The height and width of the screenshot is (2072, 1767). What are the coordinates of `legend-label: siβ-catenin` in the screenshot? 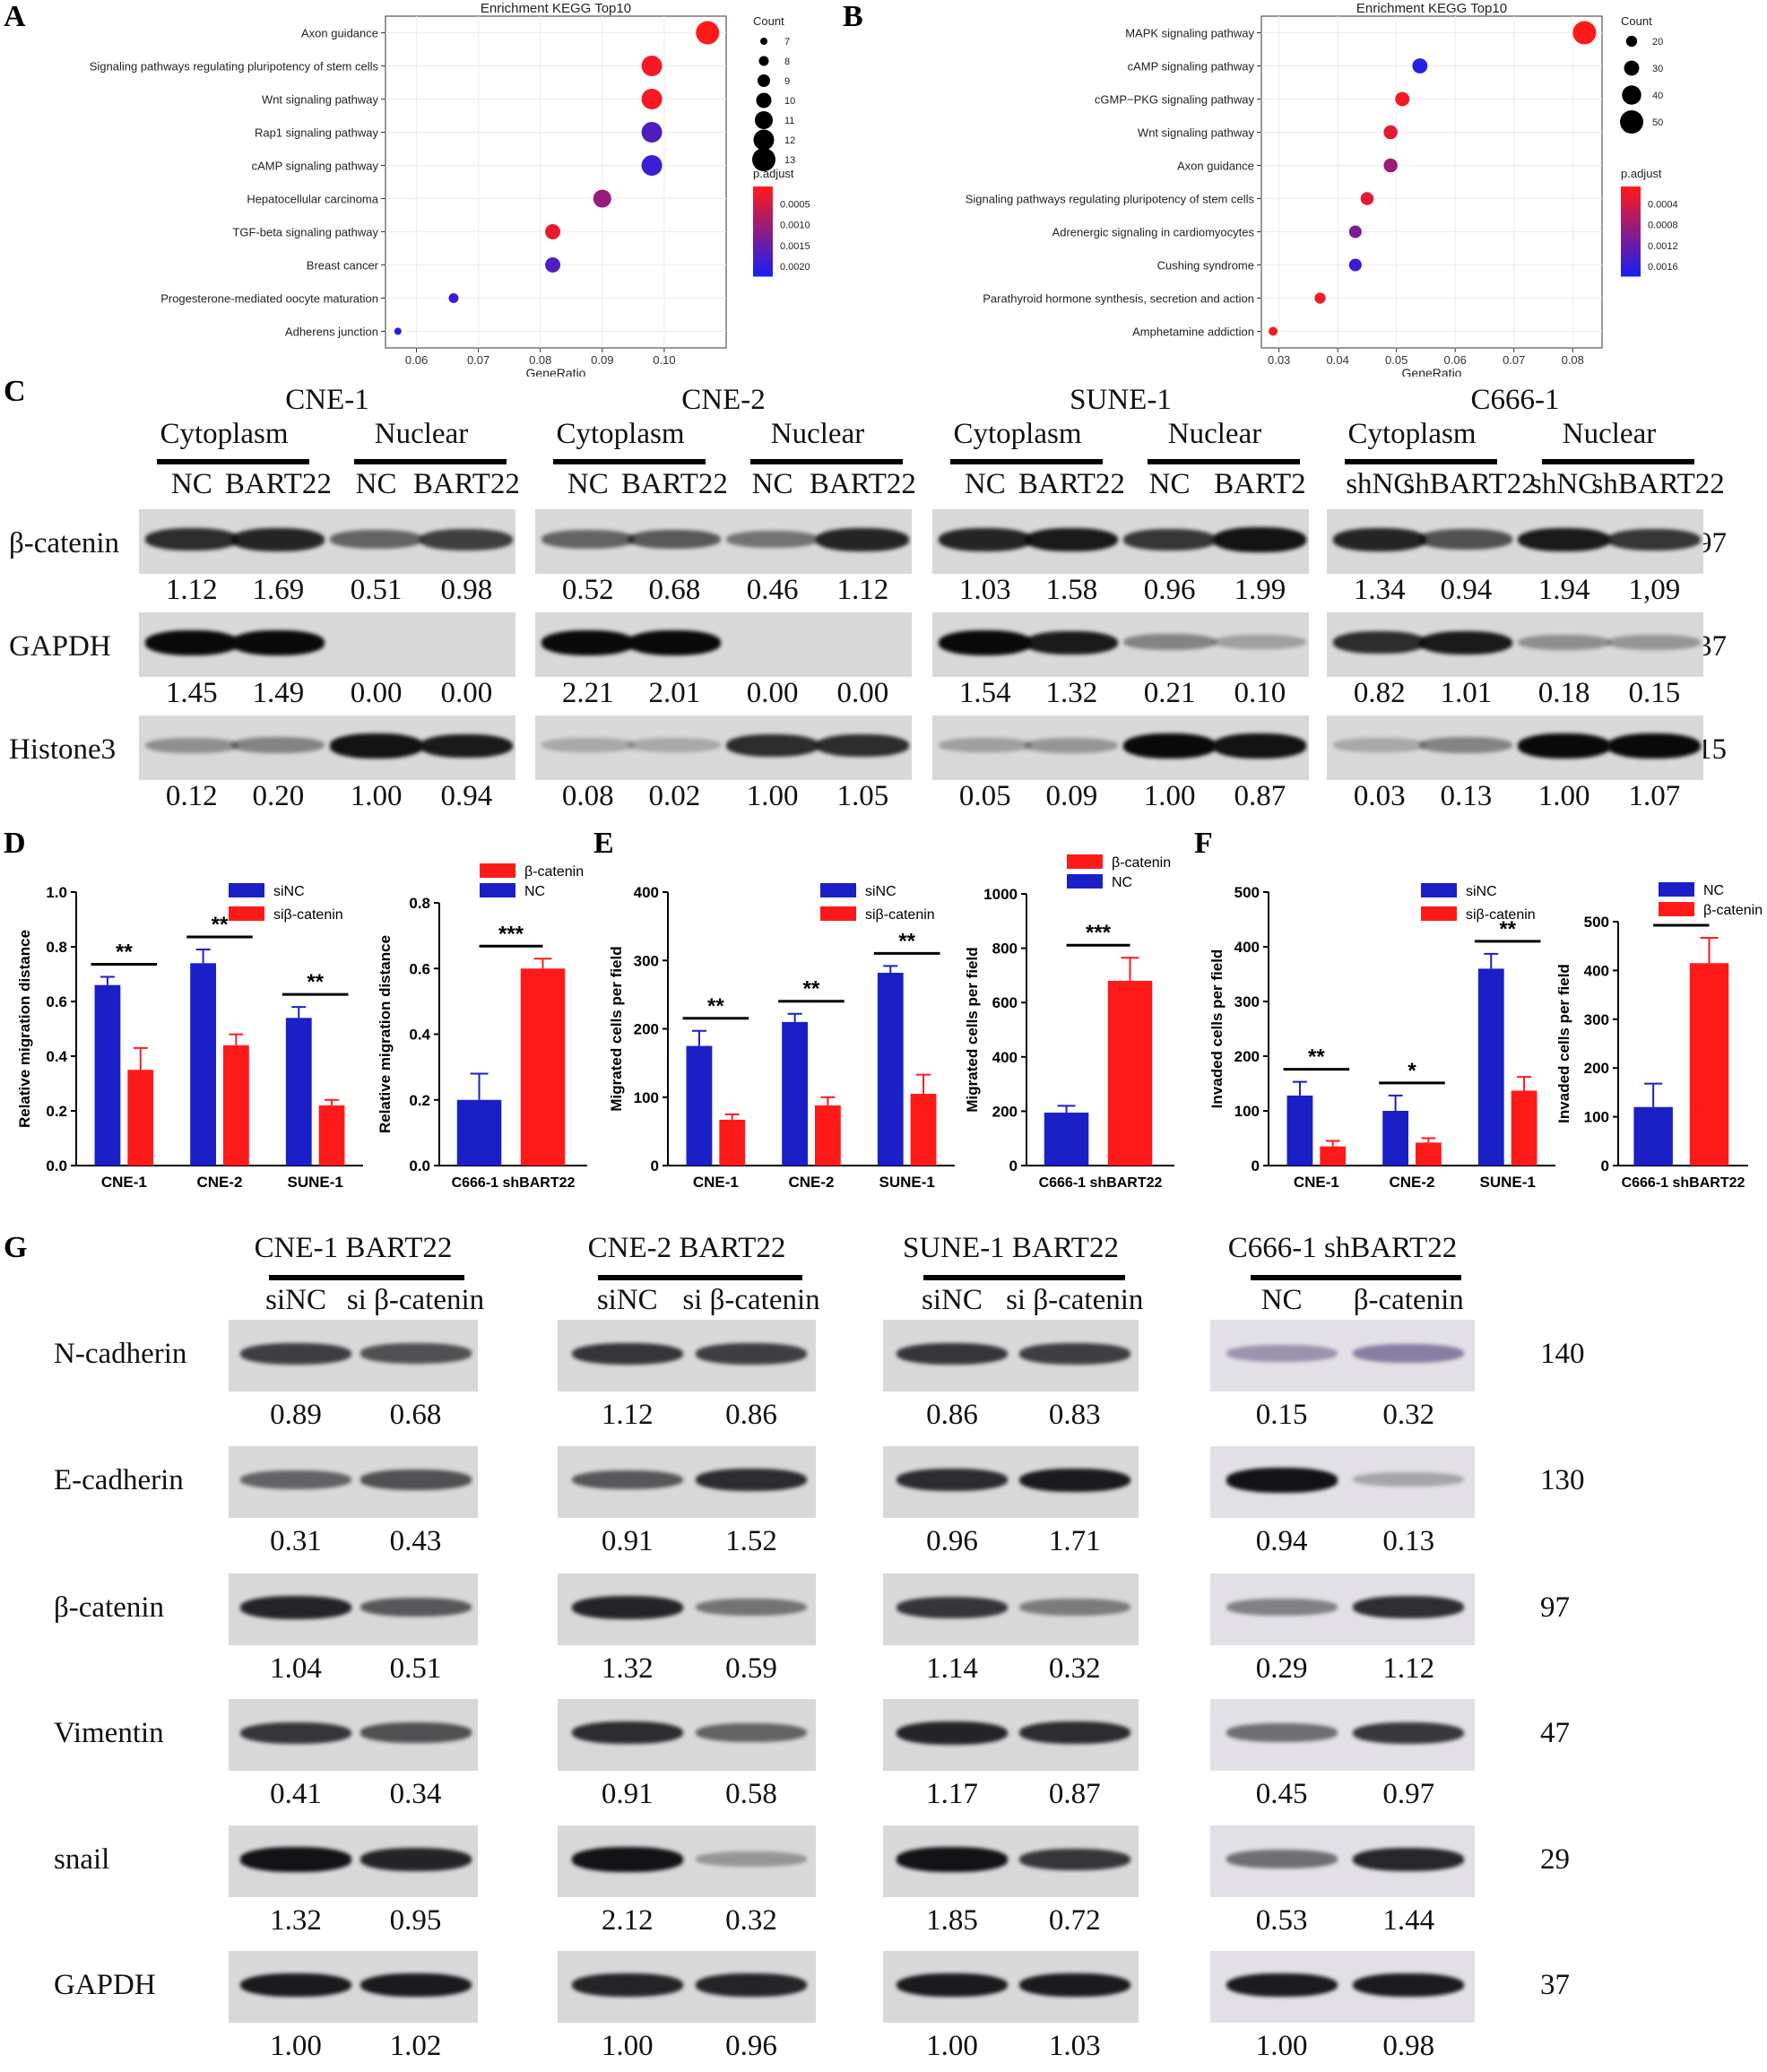 It's located at (1501, 915).